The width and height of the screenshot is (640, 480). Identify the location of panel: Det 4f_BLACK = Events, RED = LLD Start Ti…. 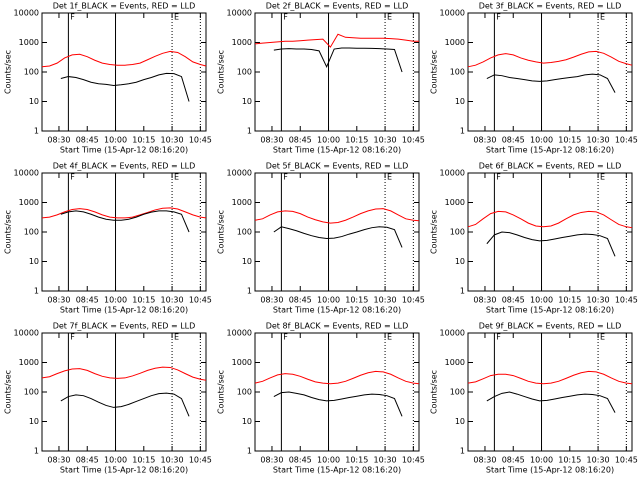
(108, 238).